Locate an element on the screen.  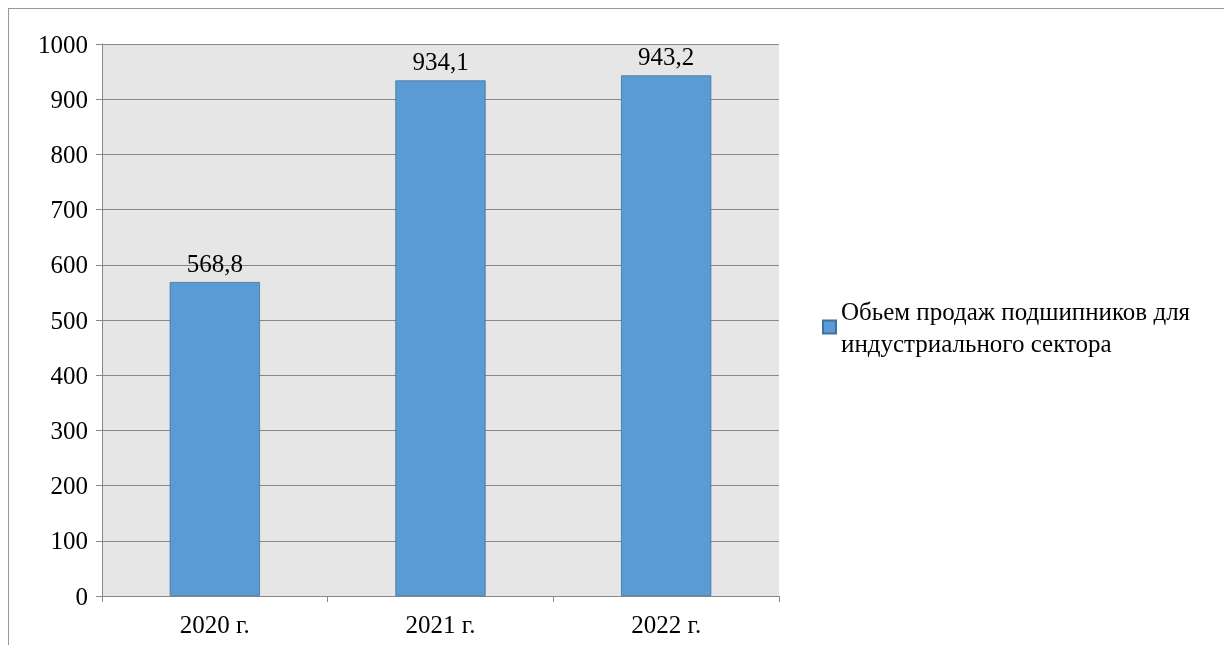
legend-label: Обьем продаж подшипников для индустриального сектора is located at coordinates (1016, 327).